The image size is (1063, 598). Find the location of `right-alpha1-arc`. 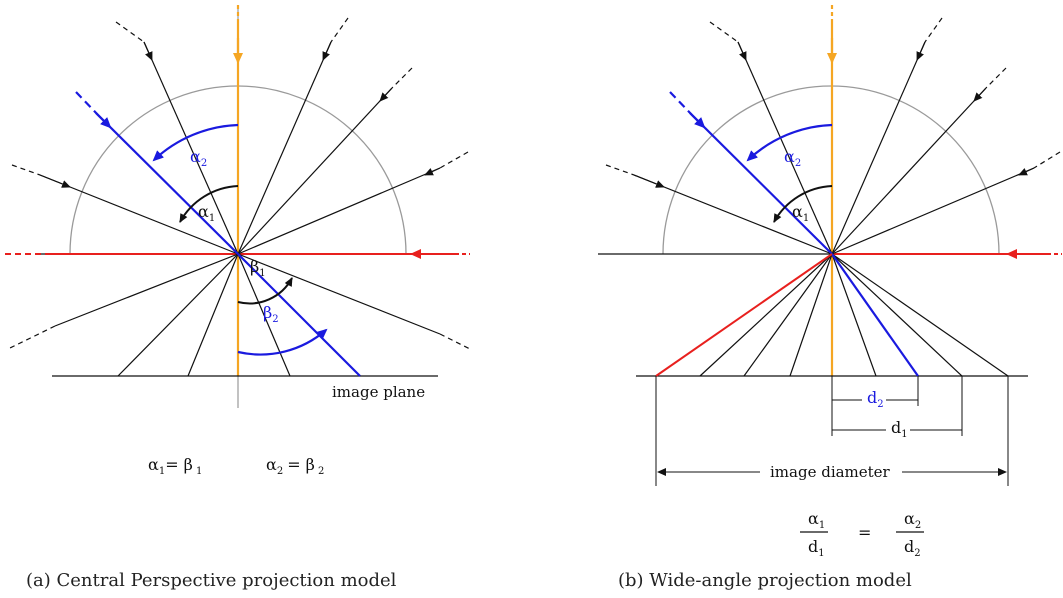

right-alpha1-arc is located at coordinates (803, 204).